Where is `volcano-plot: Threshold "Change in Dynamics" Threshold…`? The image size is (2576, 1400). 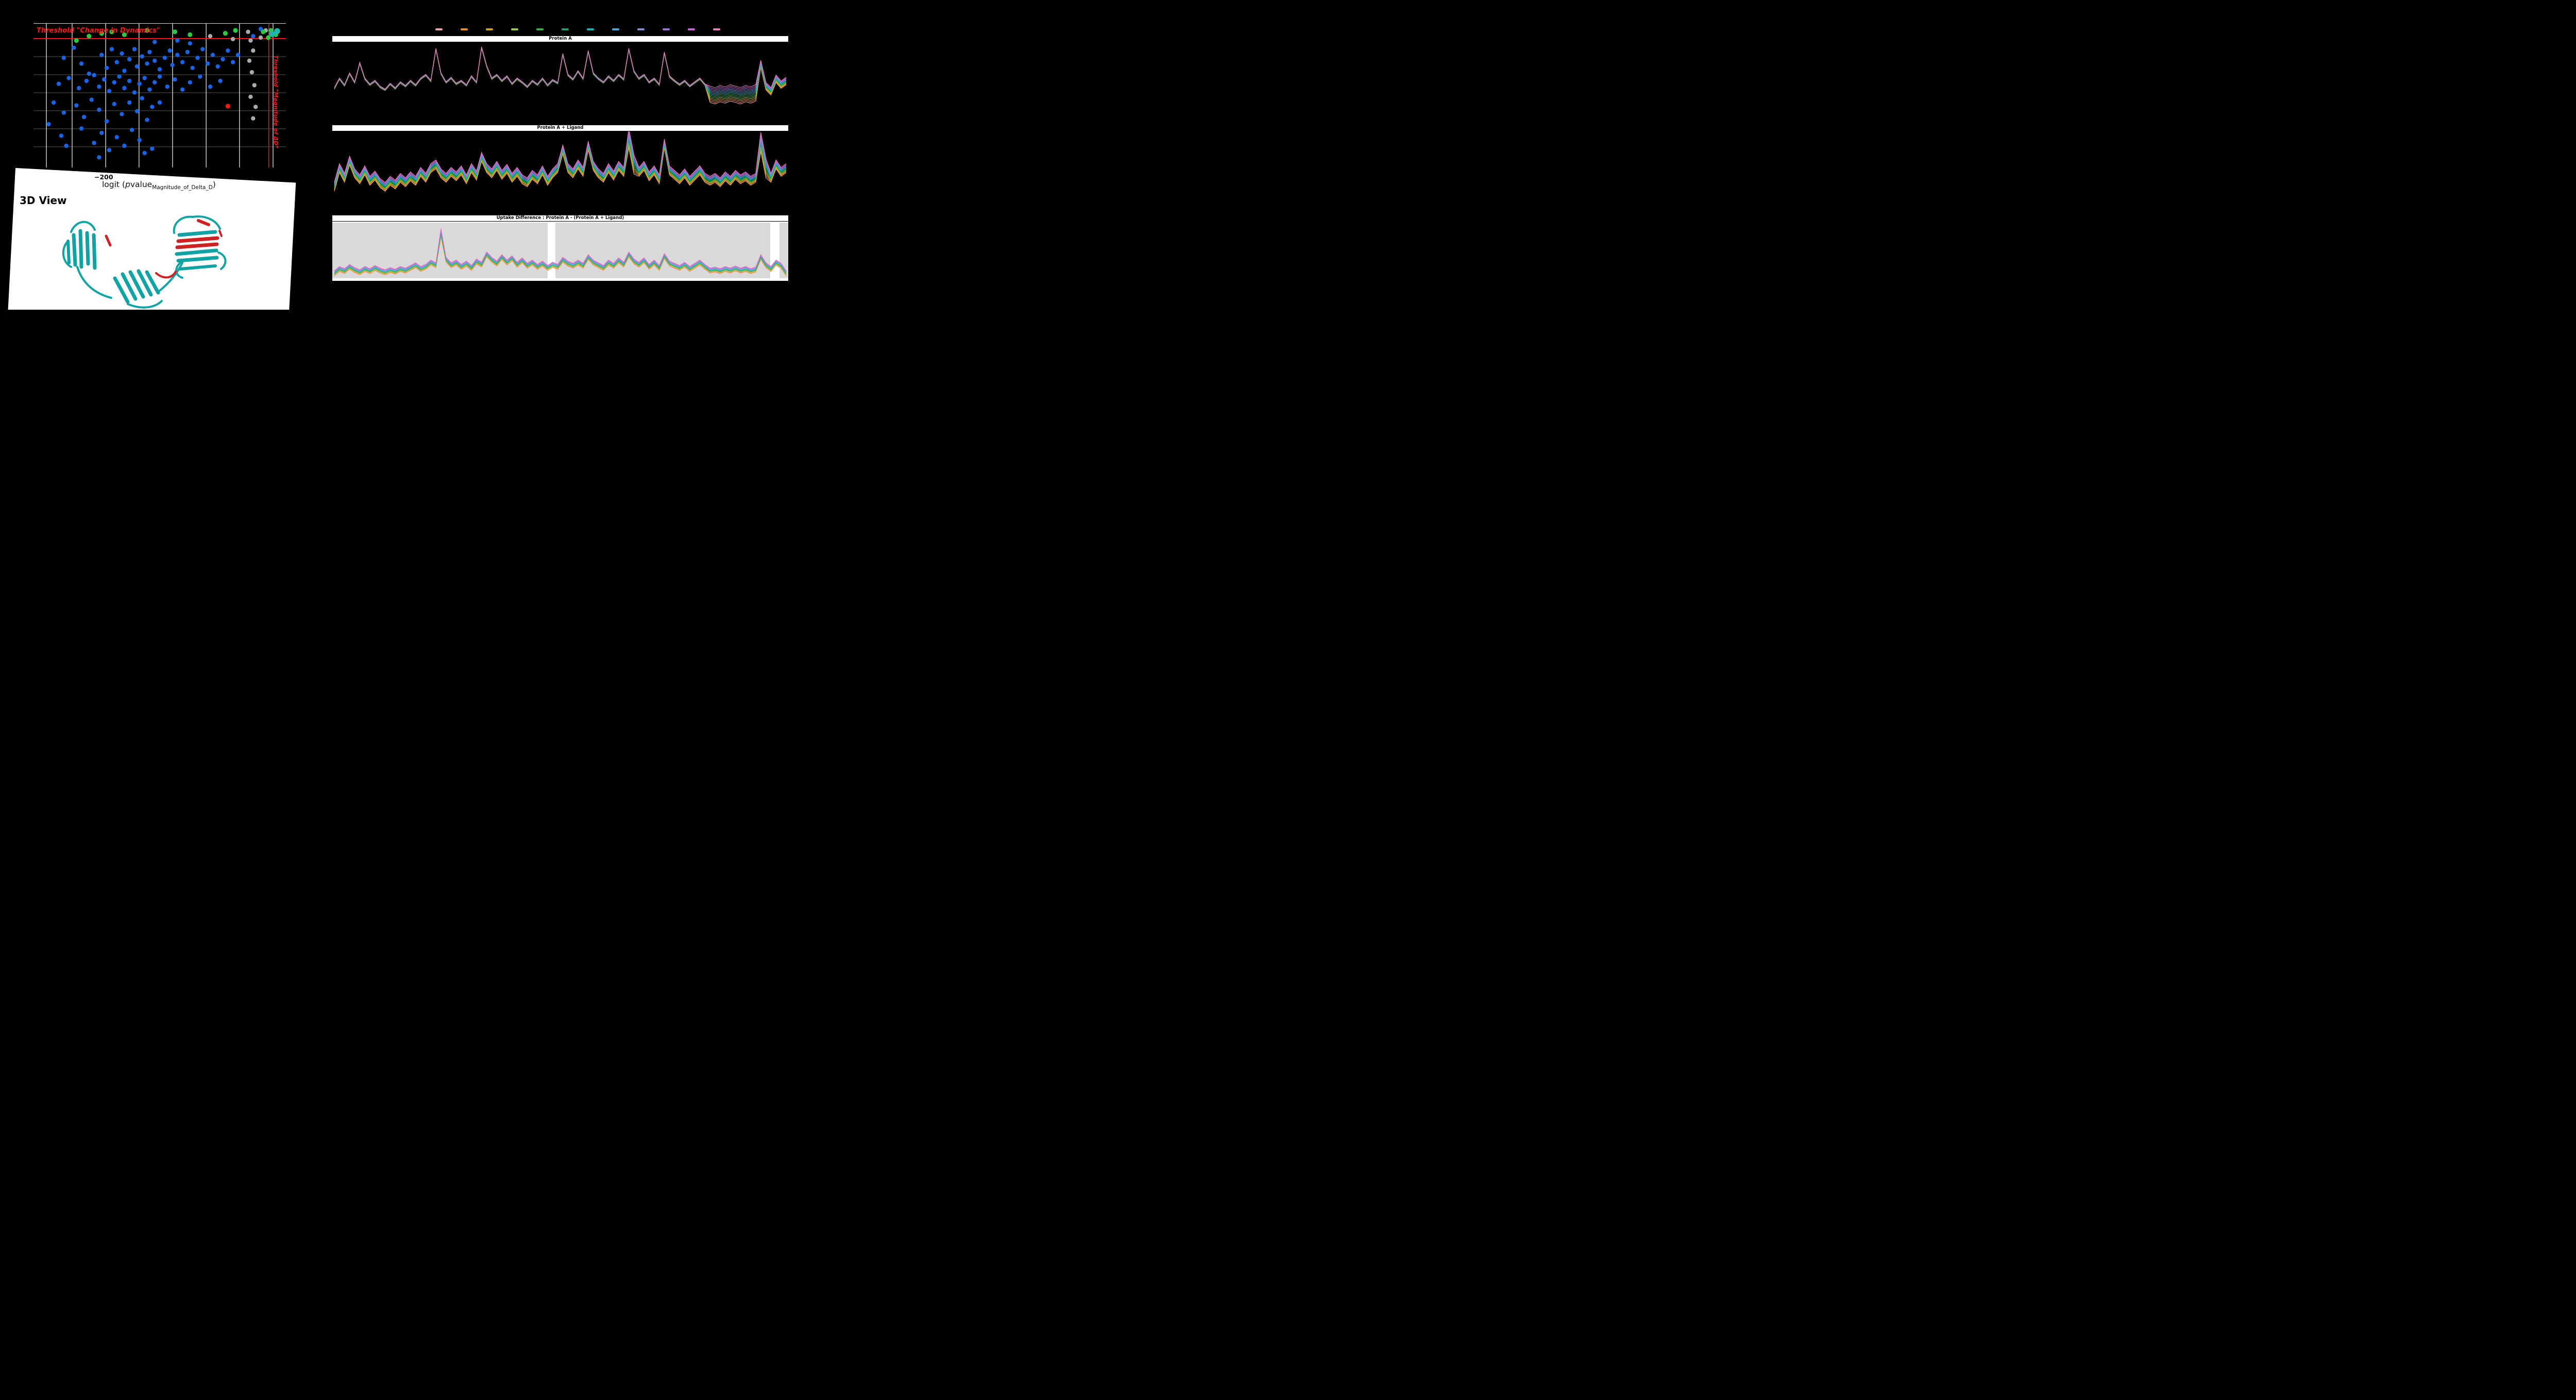
volcano-plot: Threshold "Change in Dynamics" Threshold… is located at coordinates (159, 95).